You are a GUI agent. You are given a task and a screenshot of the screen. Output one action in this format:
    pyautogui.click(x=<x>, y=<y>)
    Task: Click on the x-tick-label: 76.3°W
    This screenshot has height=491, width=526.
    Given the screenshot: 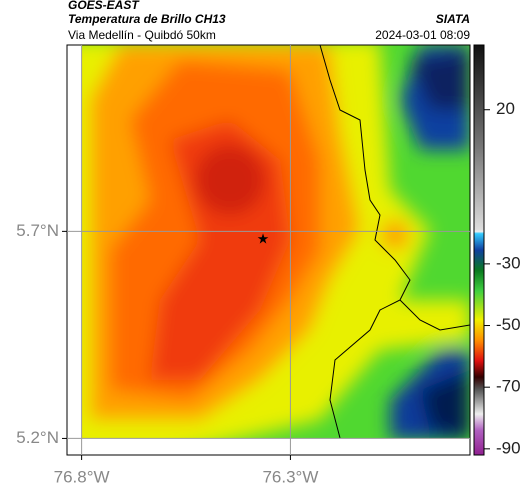 What is the action you would take?
    pyautogui.click(x=290, y=476)
    